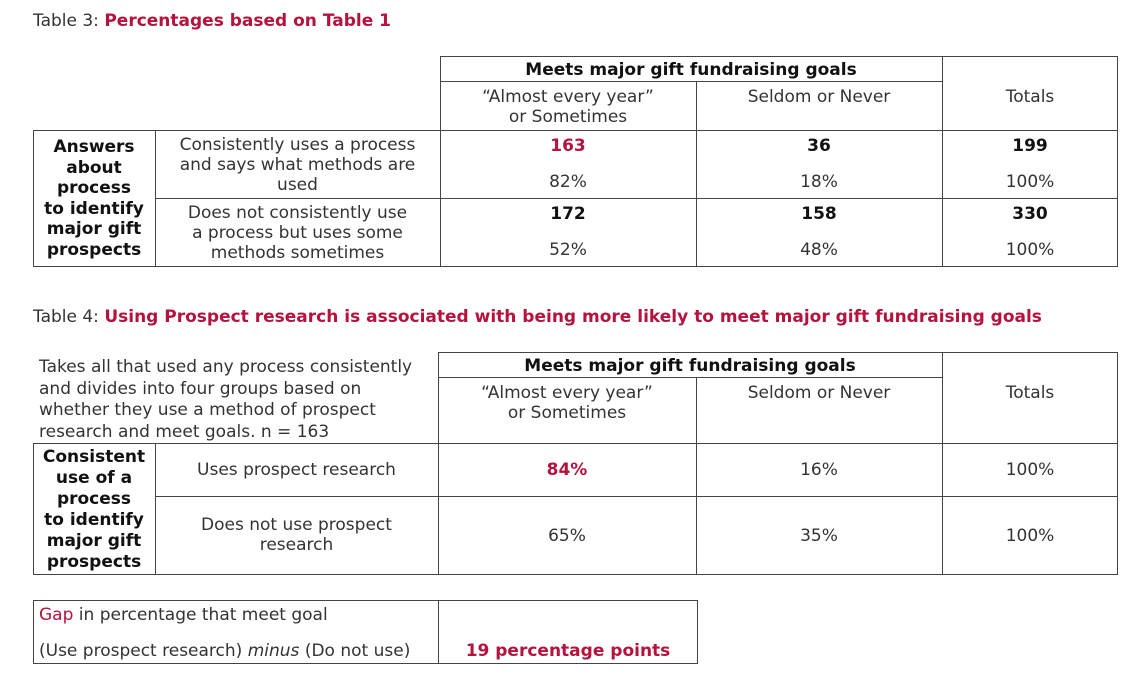 The image size is (1146, 682). Describe the element at coordinates (819, 182) in the screenshot. I see `table3-row1-pct-col2: 18%` at that location.